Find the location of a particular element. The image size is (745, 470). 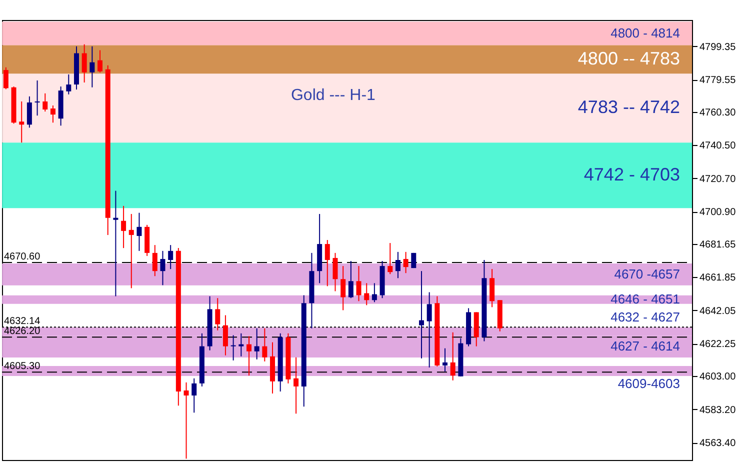

ref-line-label: 4605.30 is located at coordinates (22, 366).